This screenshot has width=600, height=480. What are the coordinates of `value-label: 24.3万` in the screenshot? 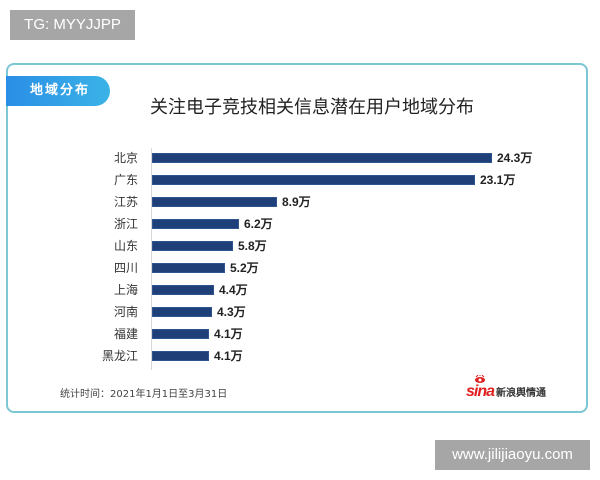 It's located at (515, 158).